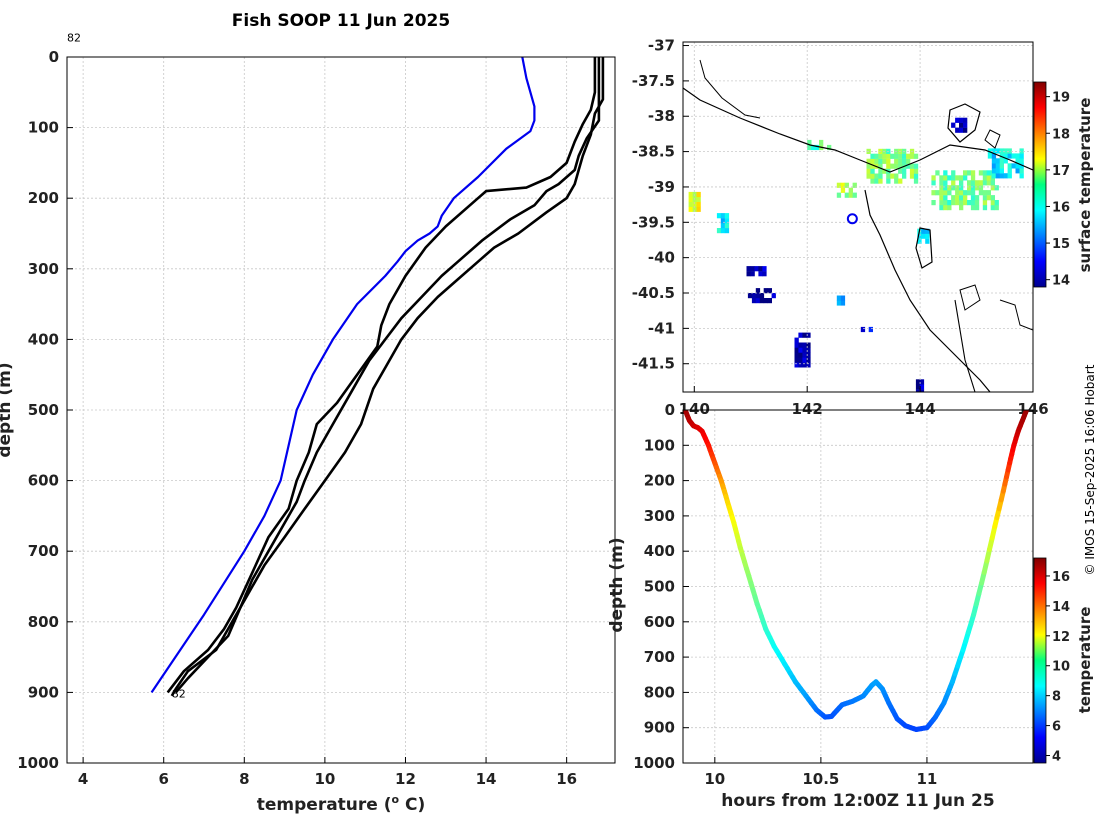 This screenshot has width=1100, height=820. What do you see at coordinates (1061, 134) in the screenshot?
I see `map-colorbar-tick-label: 18` at bounding box center [1061, 134].